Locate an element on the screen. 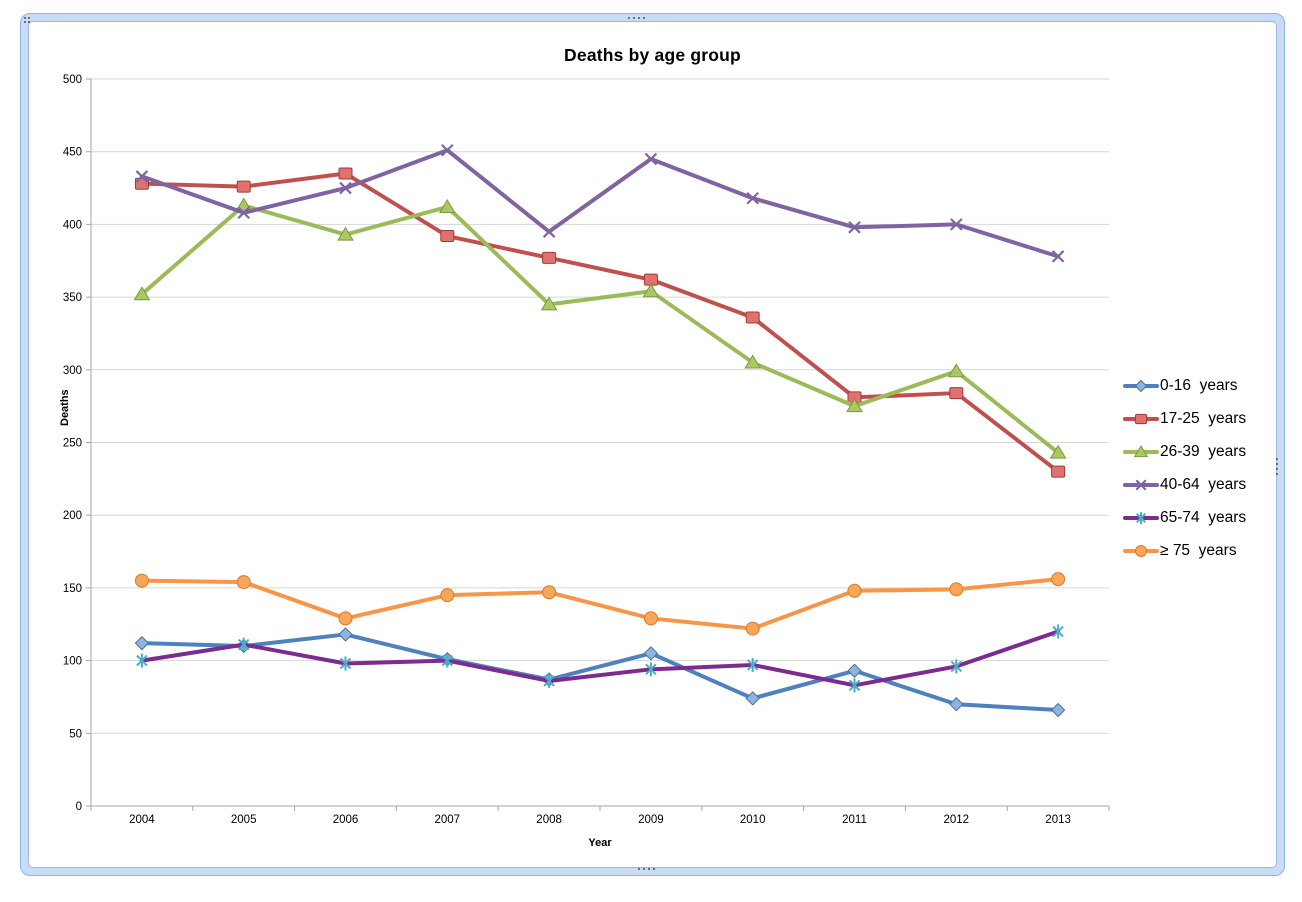  x-tick-label: 2010 is located at coordinates (753, 820).